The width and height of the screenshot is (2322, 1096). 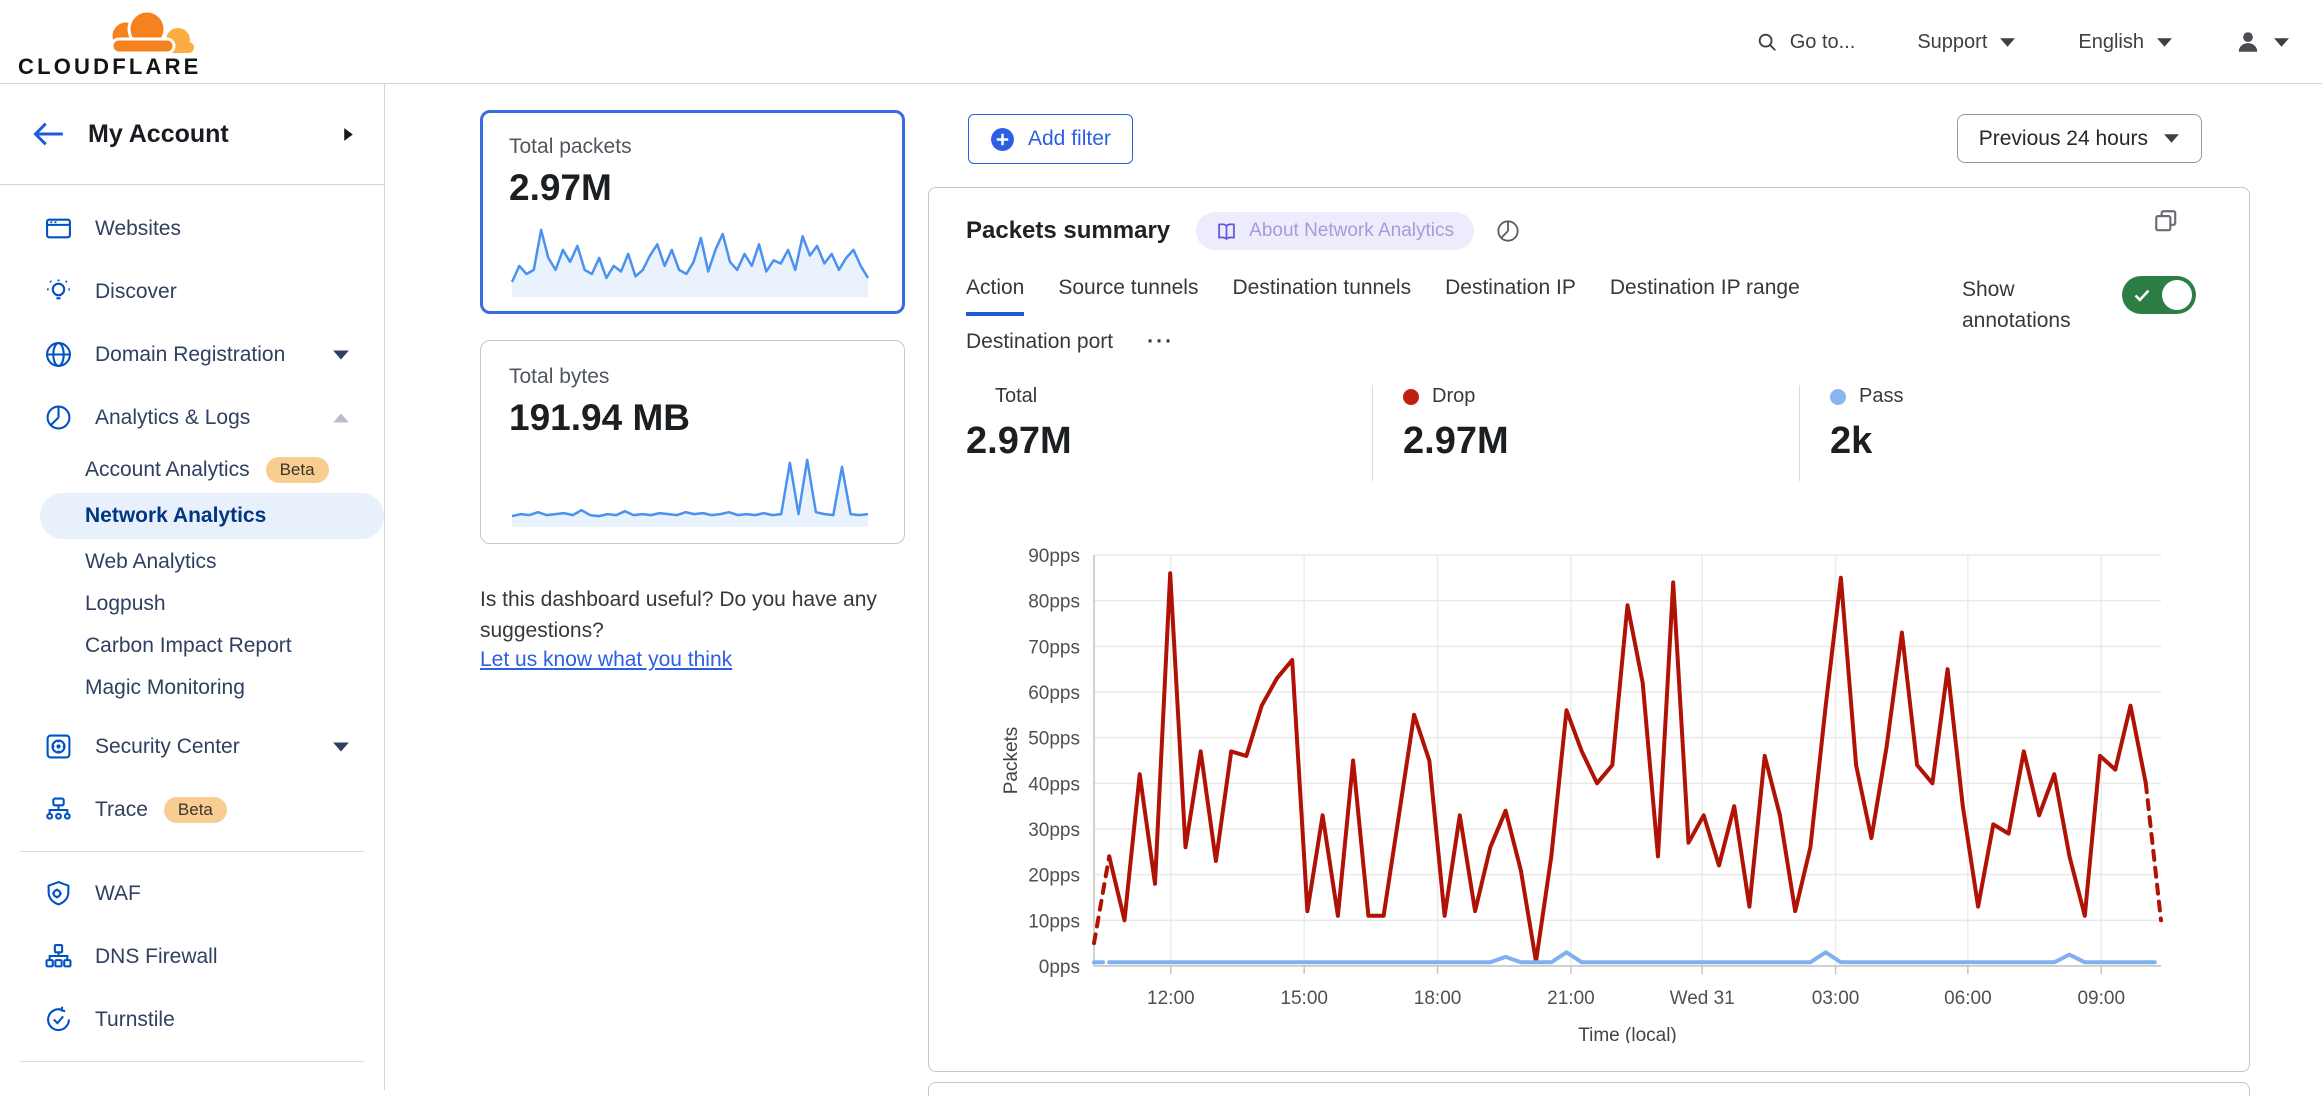 What do you see at coordinates (1054, 739) in the screenshot?
I see `svg-text: 50pps` at bounding box center [1054, 739].